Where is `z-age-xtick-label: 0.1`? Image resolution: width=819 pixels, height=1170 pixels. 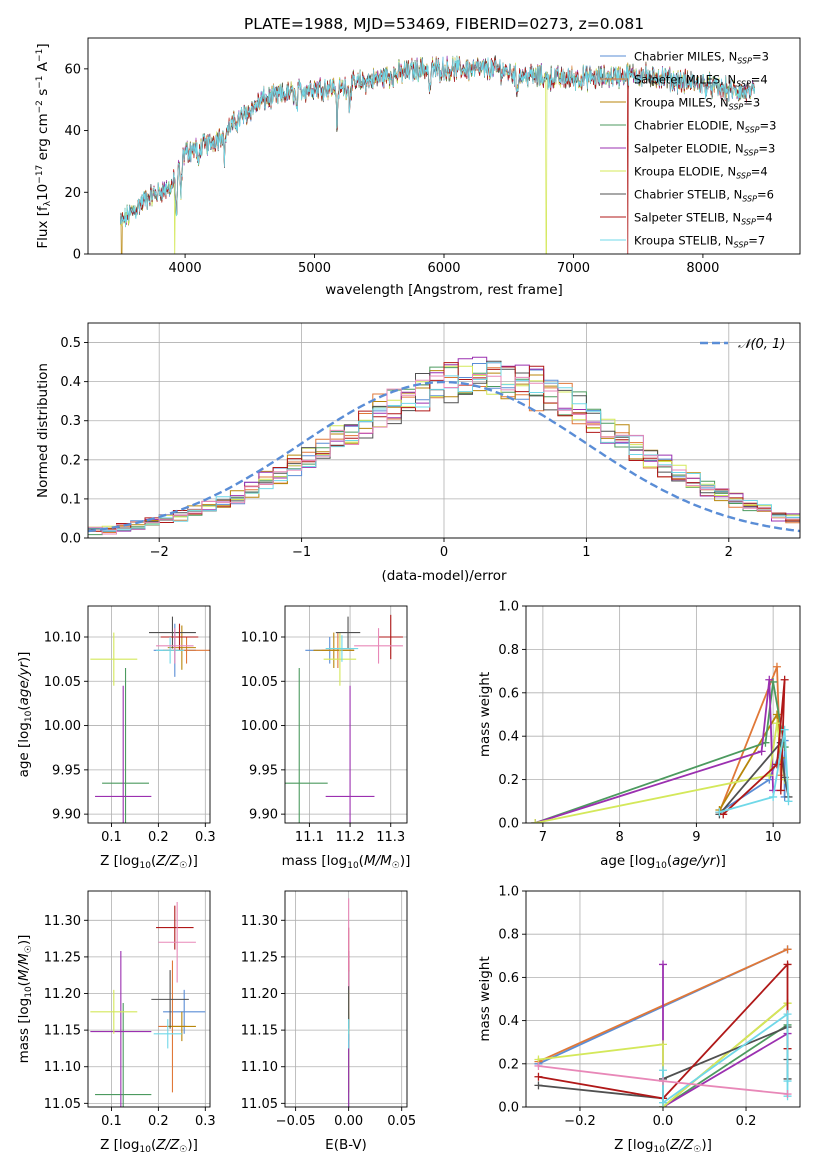
z-age-xtick-label: 0.1 is located at coordinates (111, 837).